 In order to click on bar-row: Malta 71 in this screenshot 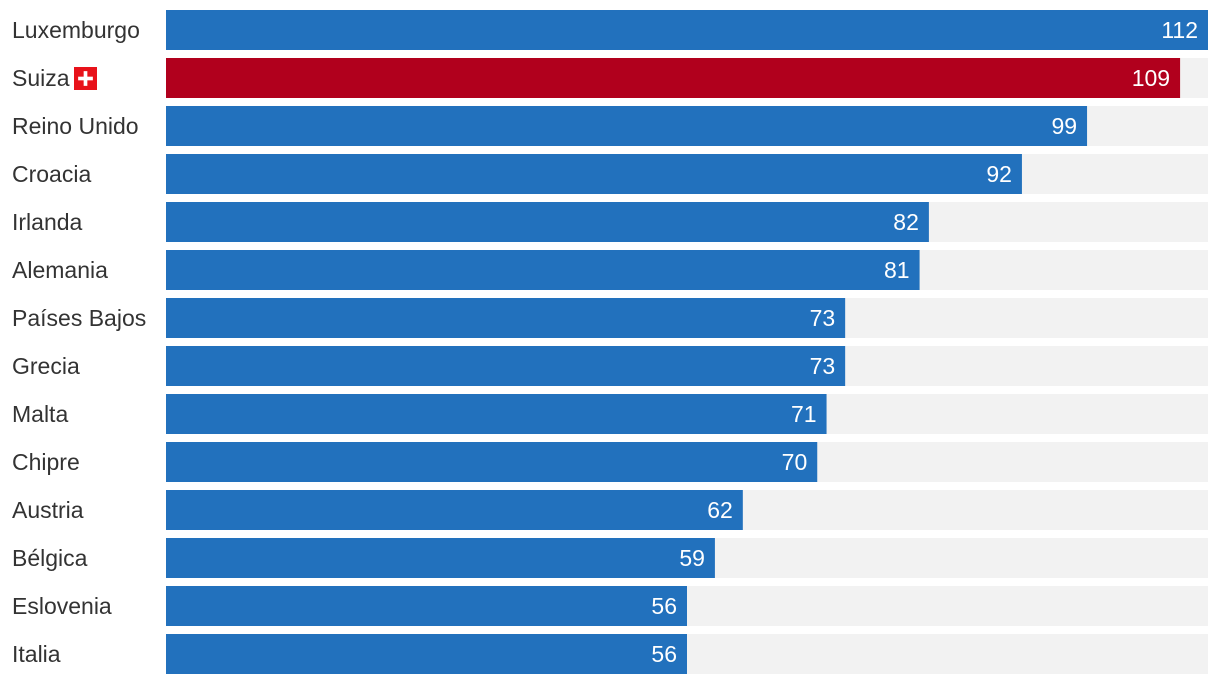, I will do `click(610, 414)`.